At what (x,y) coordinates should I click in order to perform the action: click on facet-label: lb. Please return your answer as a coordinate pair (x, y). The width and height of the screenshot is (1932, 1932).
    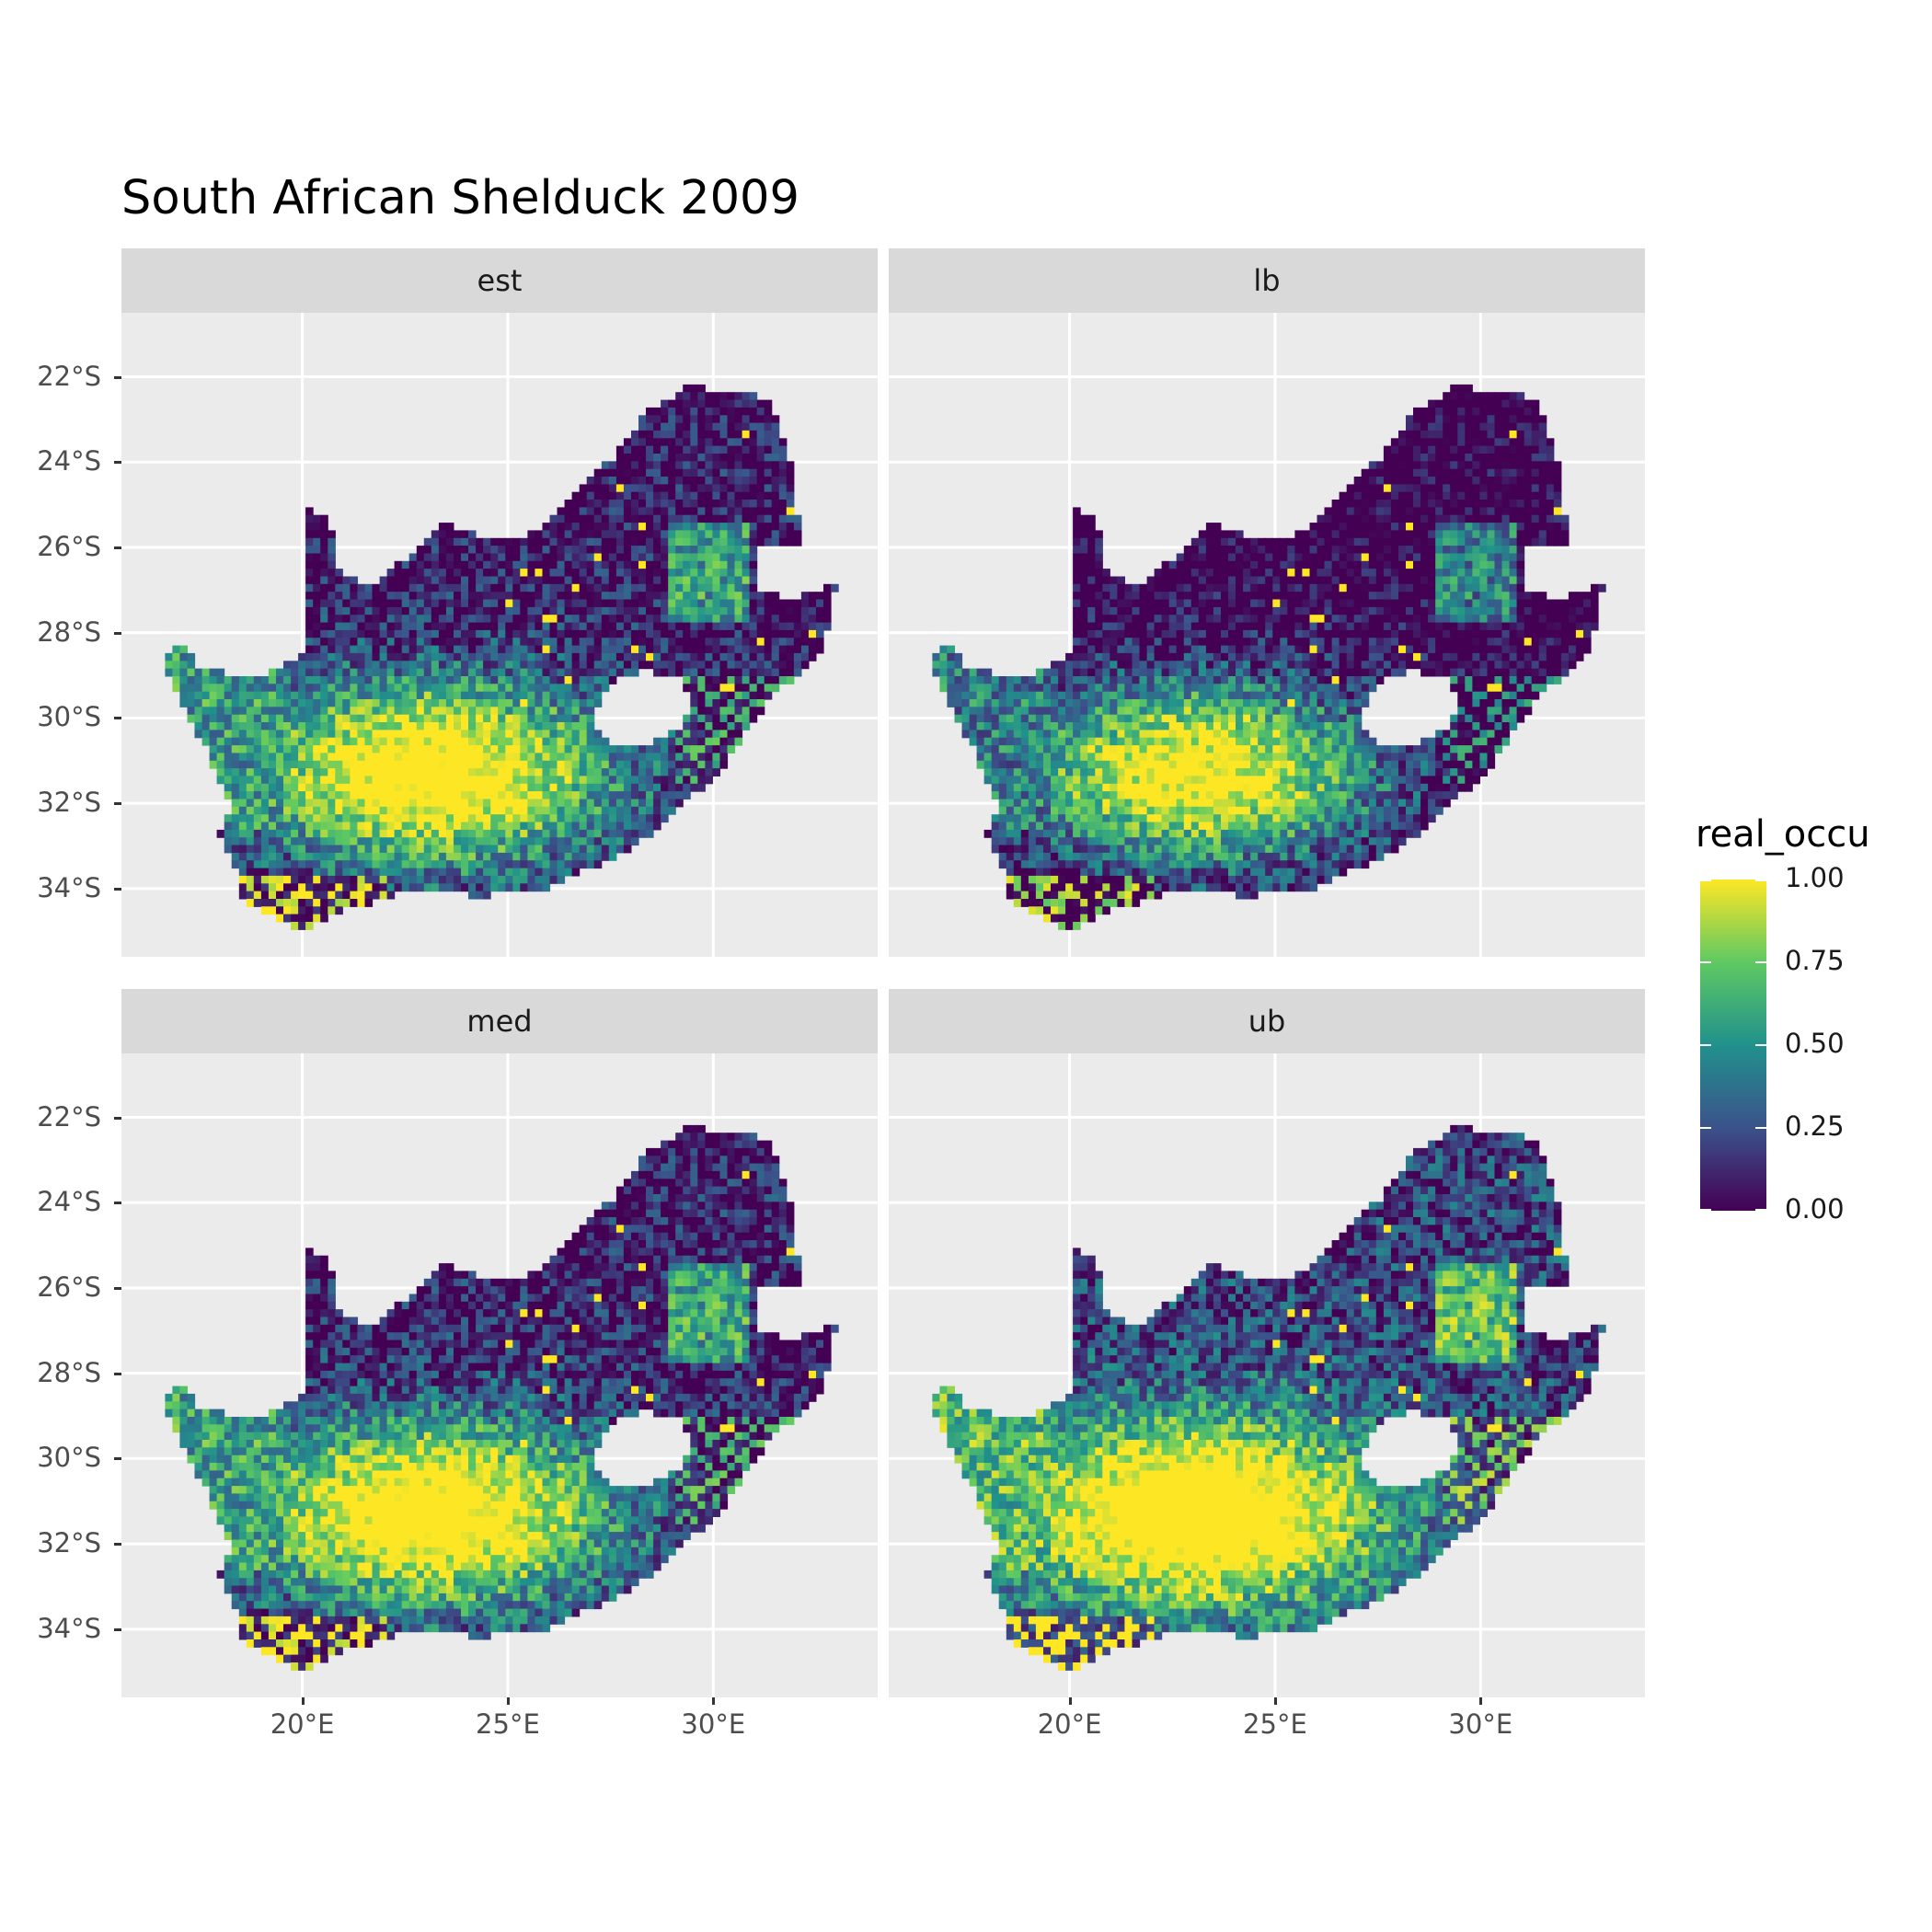
    Looking at the image, I should click on (1267, 280).